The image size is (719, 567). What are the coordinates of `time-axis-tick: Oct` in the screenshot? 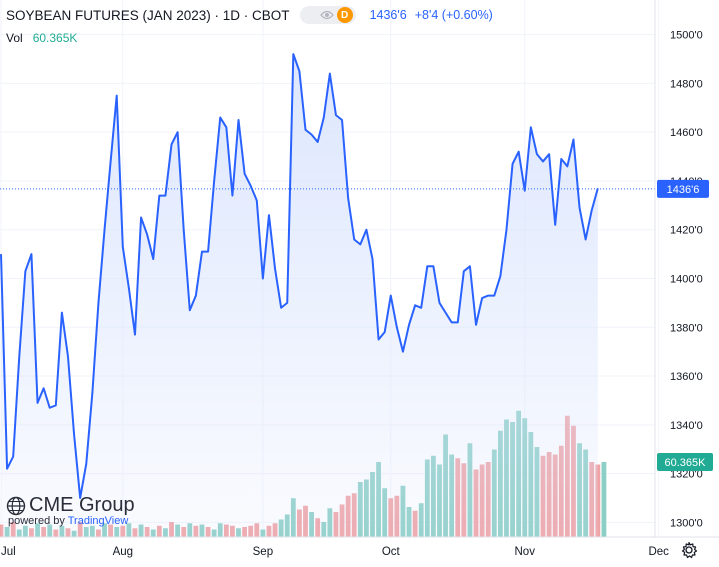 It's located at (391, 552).